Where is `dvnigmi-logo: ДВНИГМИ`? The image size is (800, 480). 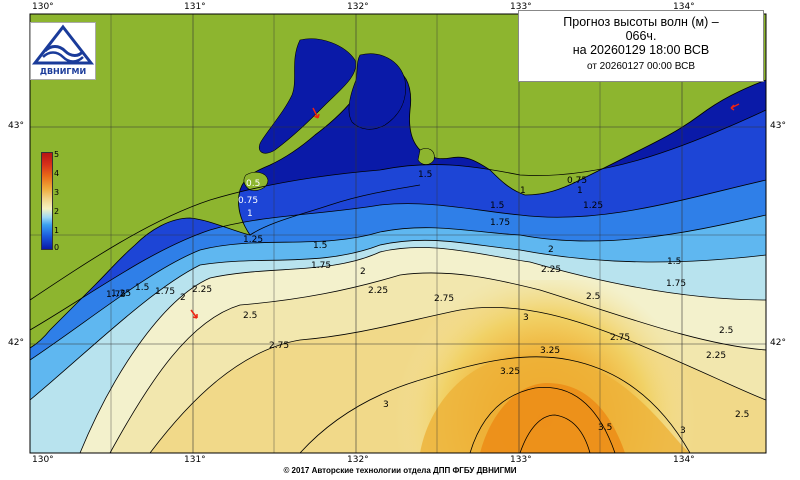
dvnigmi-logo: ДВНИГМИ is located at coordinates (63, 51).